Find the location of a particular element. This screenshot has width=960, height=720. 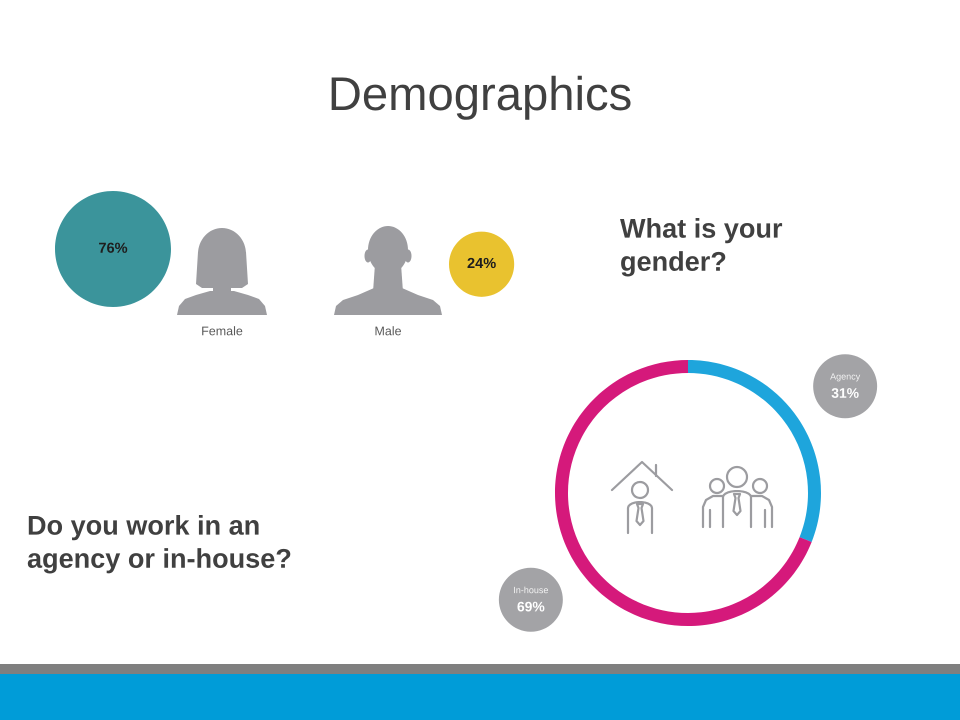

data-label: 24% is located at coordinates (482, 263).